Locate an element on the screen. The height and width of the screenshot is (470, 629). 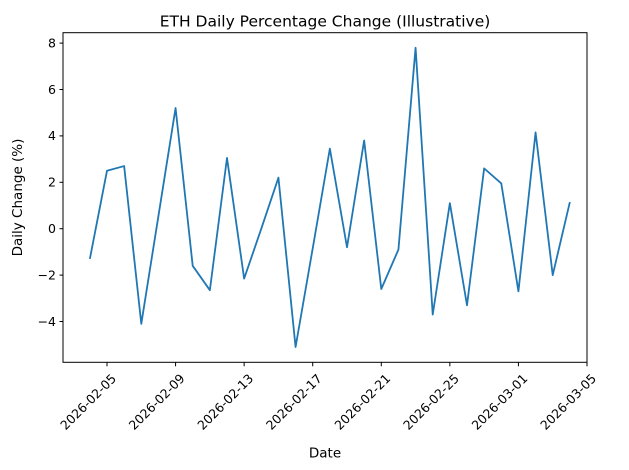
y-axis-ticks: 8 6 4 2 0 −2 −4 is located at coordinates (50, 182).